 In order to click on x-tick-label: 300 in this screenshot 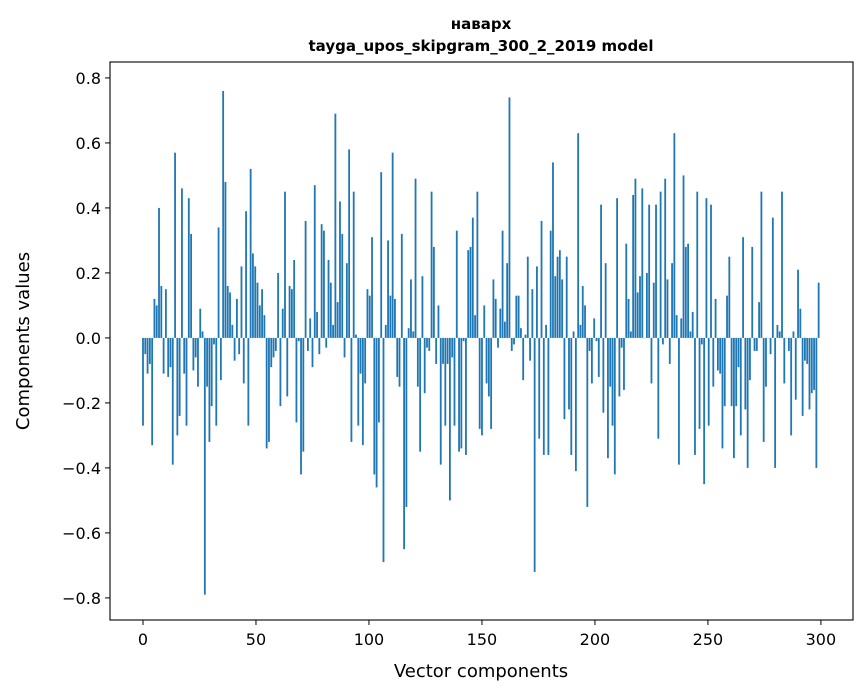, I will do `click(821, 639)`.